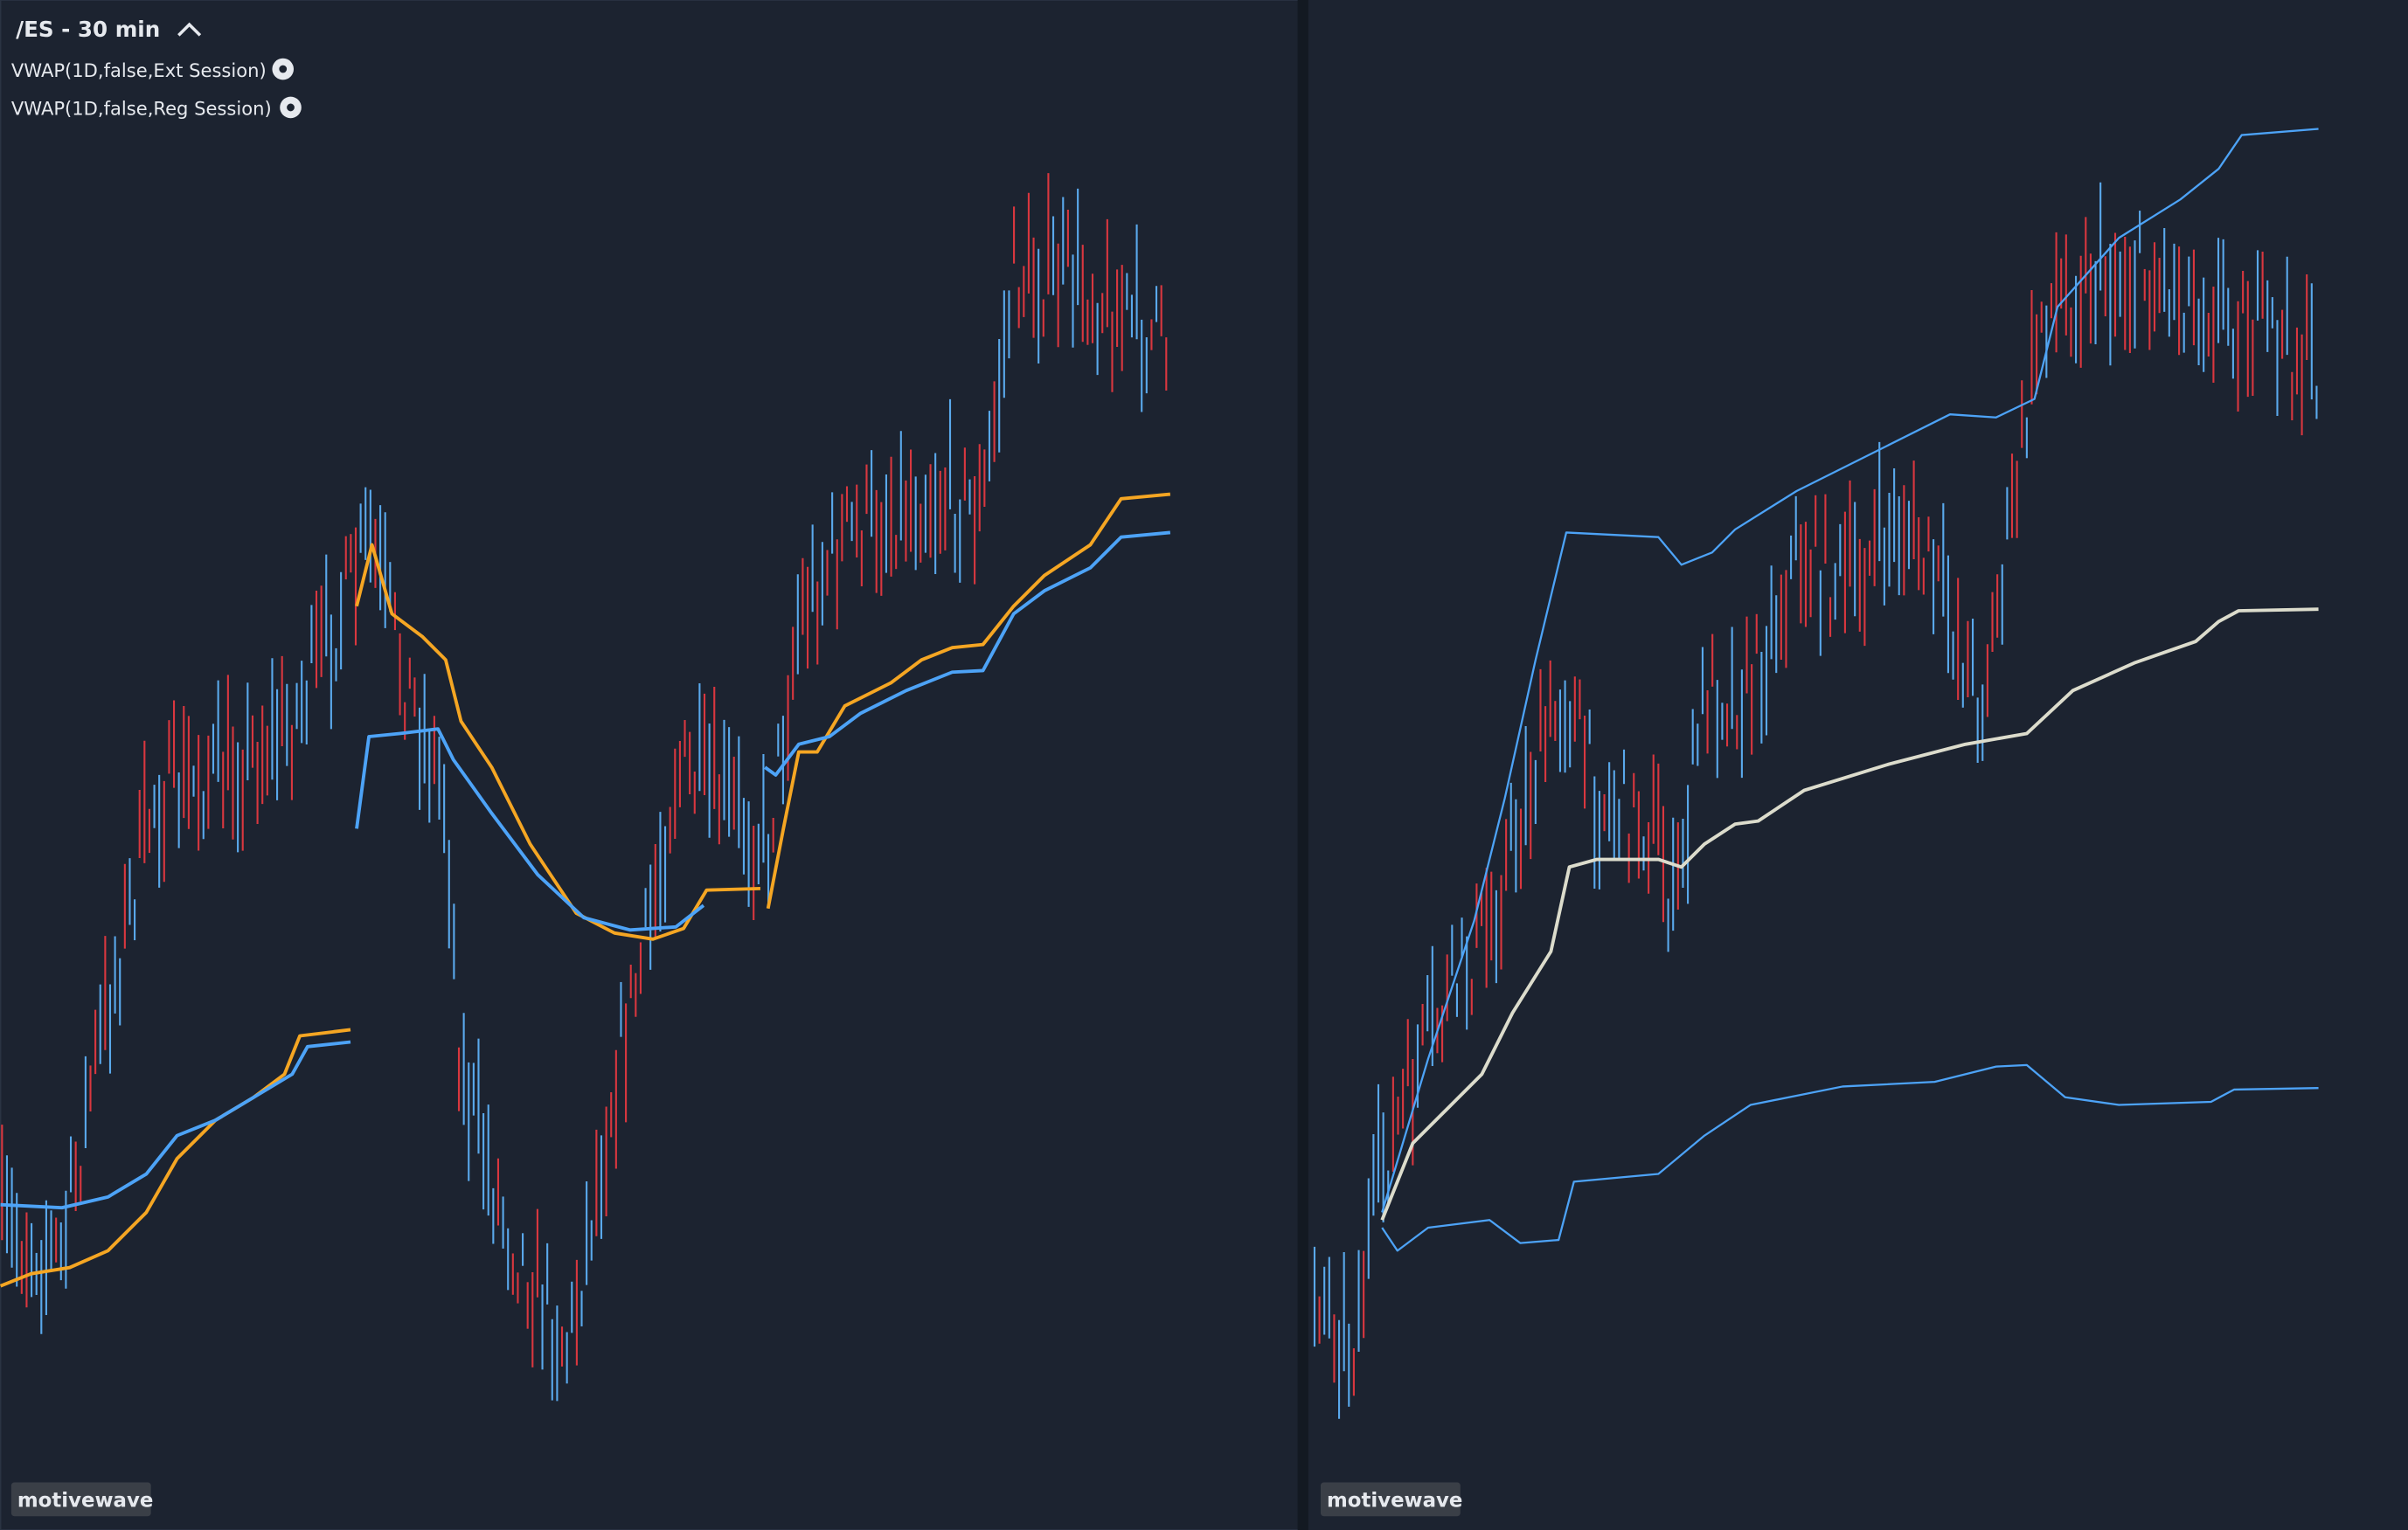  I want to click on collapse-button, so click(190, 29).